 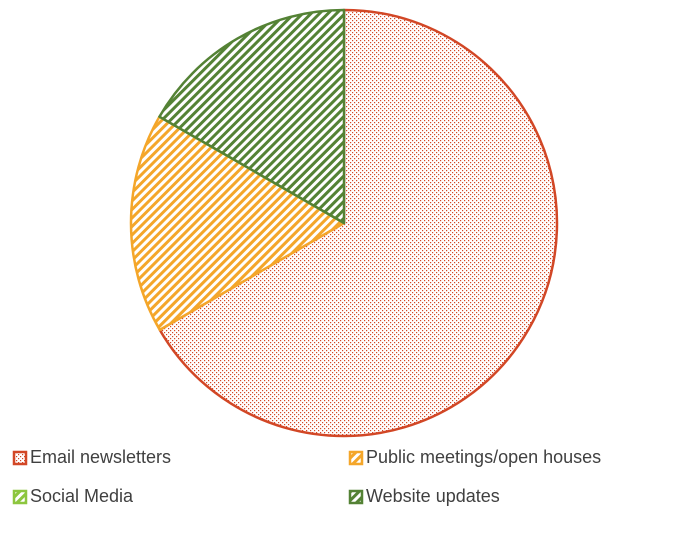 I want to click on legend-label: Website updates, so click(x=433, y=496).